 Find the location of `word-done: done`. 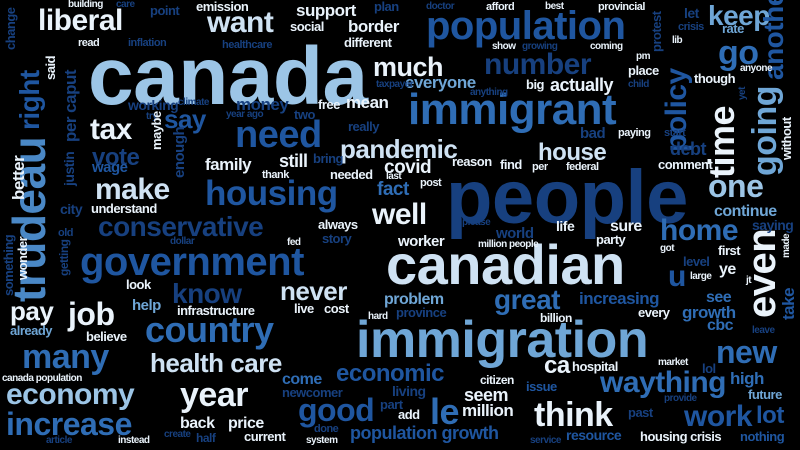

word-done: done is located at coordinates (326, 429).